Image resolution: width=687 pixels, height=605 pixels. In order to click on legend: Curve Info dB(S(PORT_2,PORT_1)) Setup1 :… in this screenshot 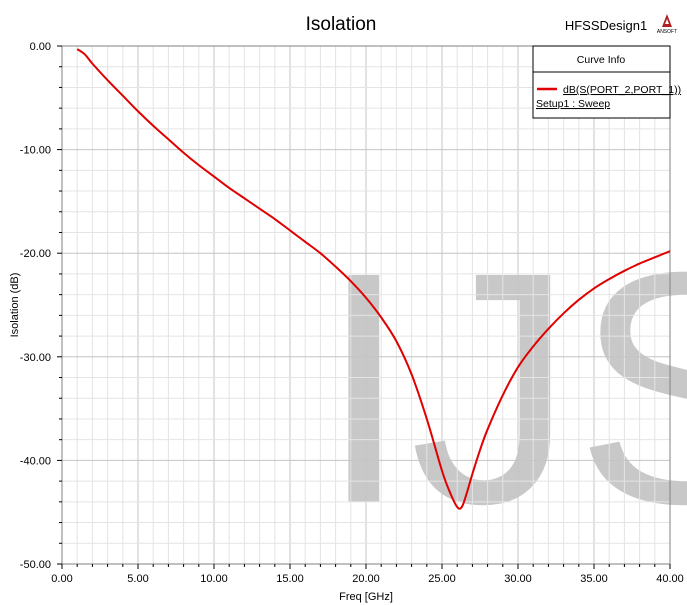, I will do `click(606, 82)`.